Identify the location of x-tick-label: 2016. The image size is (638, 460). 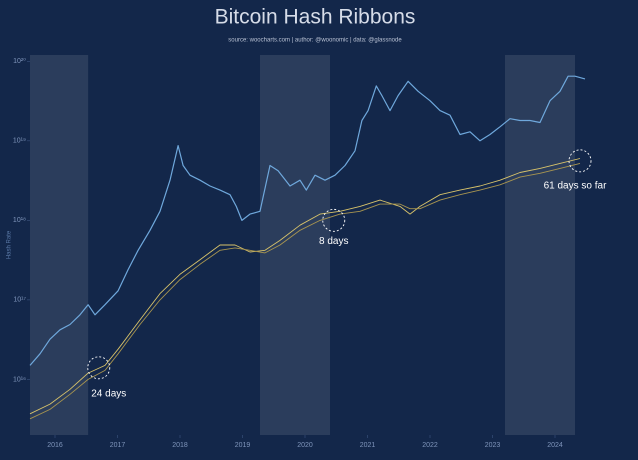
(55, 445).